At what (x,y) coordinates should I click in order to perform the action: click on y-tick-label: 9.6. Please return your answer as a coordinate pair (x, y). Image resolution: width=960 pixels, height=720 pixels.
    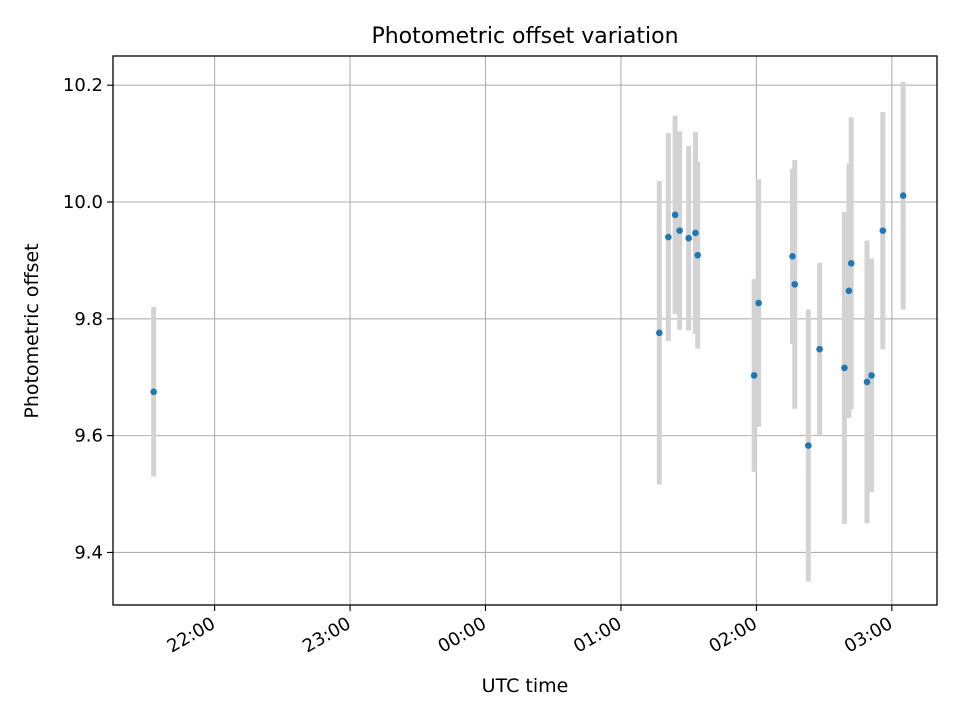
    Looking at the image, I should click on (88, 436).